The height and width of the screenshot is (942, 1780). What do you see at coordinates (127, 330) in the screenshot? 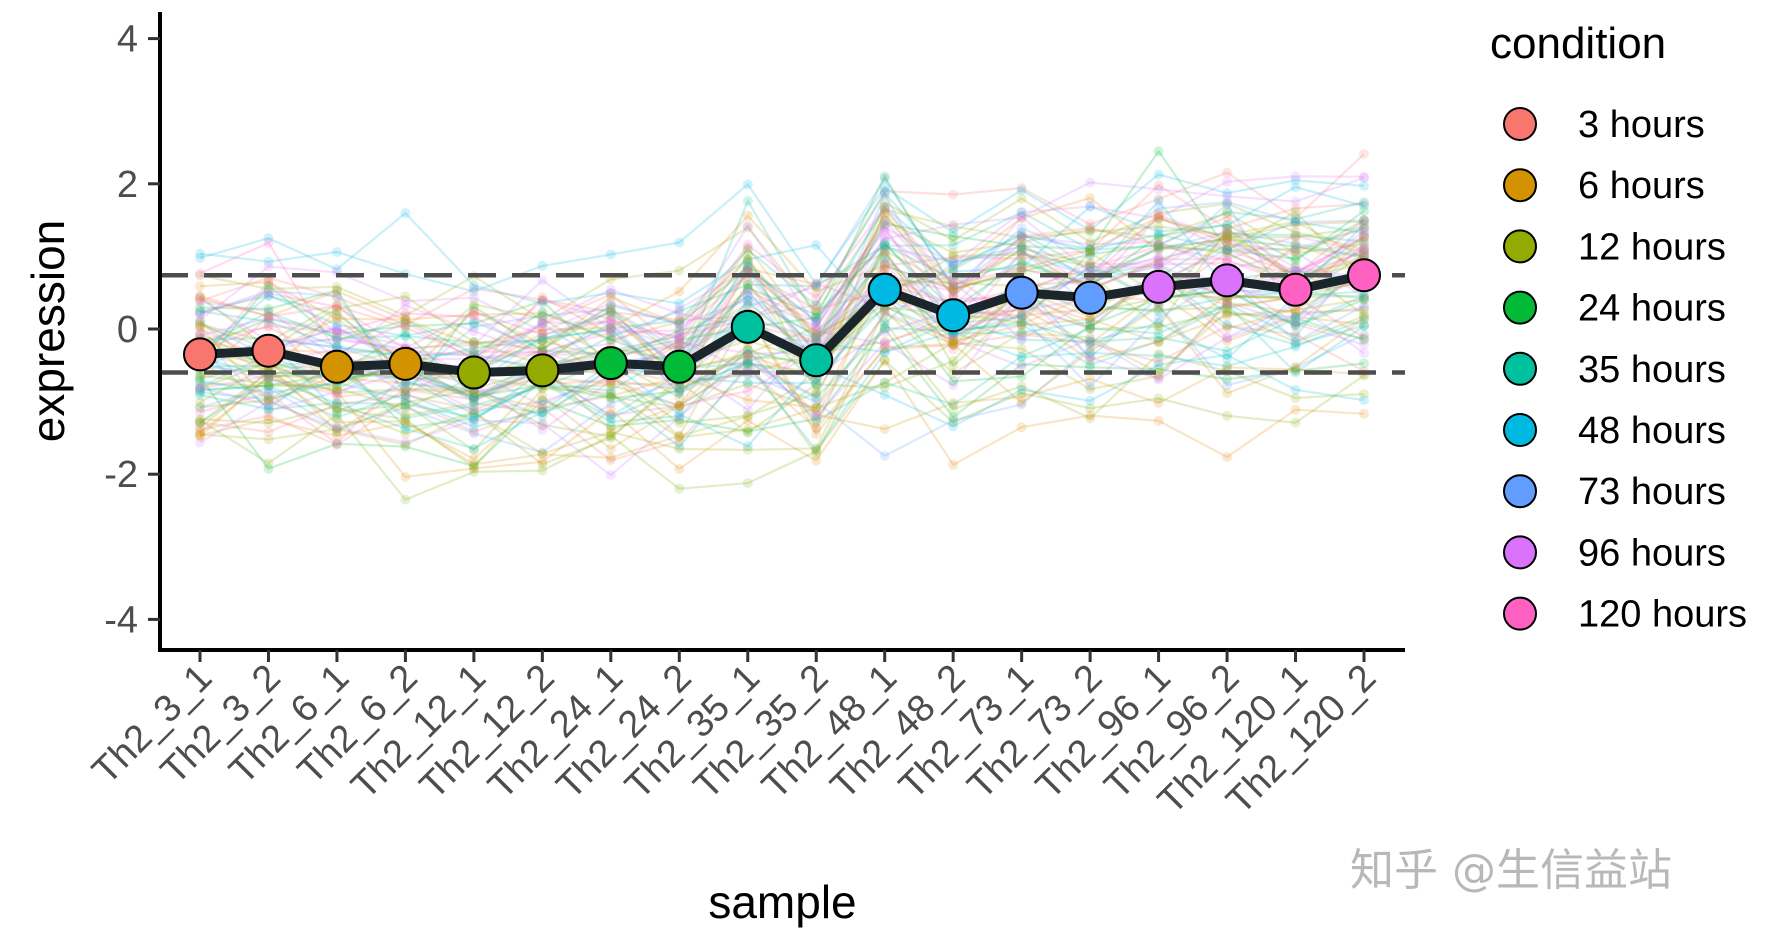
I see `y-tick-label: 0` at bounding box center [127, 330].